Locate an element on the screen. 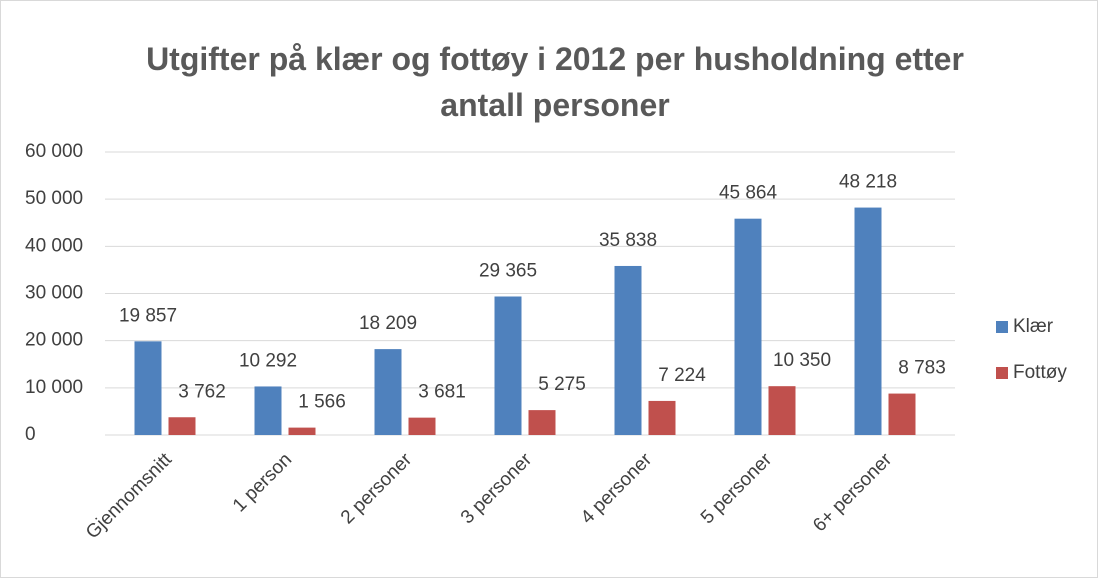 The image size is (1099, 579). x-tick-label: 6+ personer is located at coordinates (852, 492).